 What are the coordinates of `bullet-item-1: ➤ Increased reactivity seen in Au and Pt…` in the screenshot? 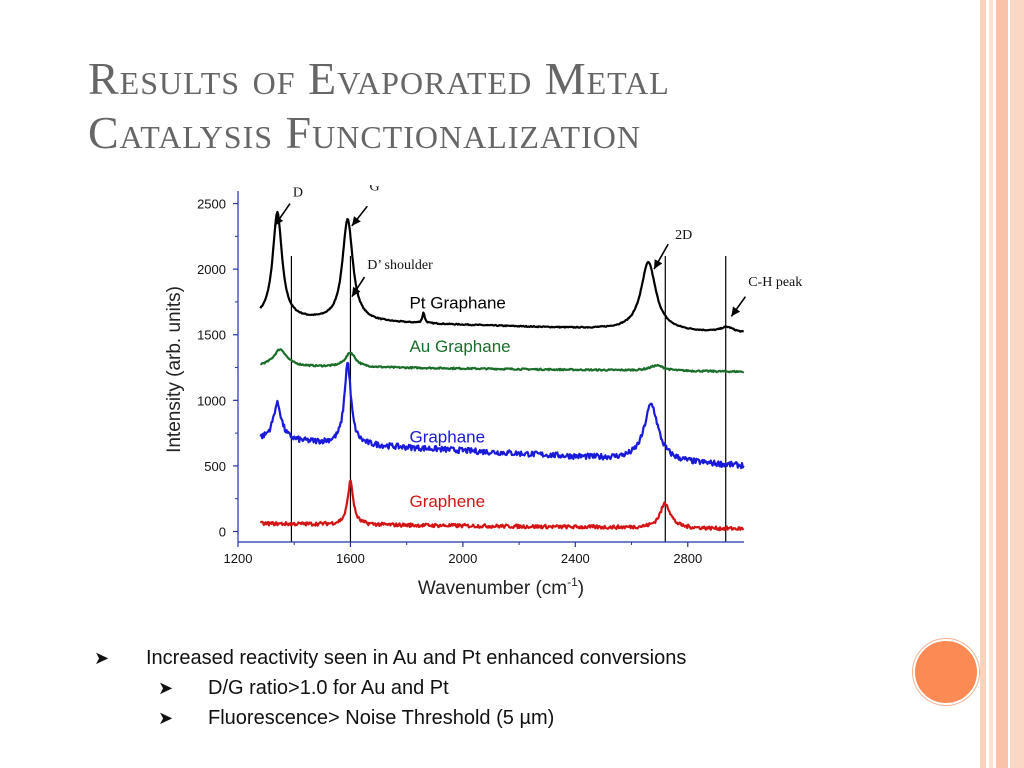 It's located at (502, 658).